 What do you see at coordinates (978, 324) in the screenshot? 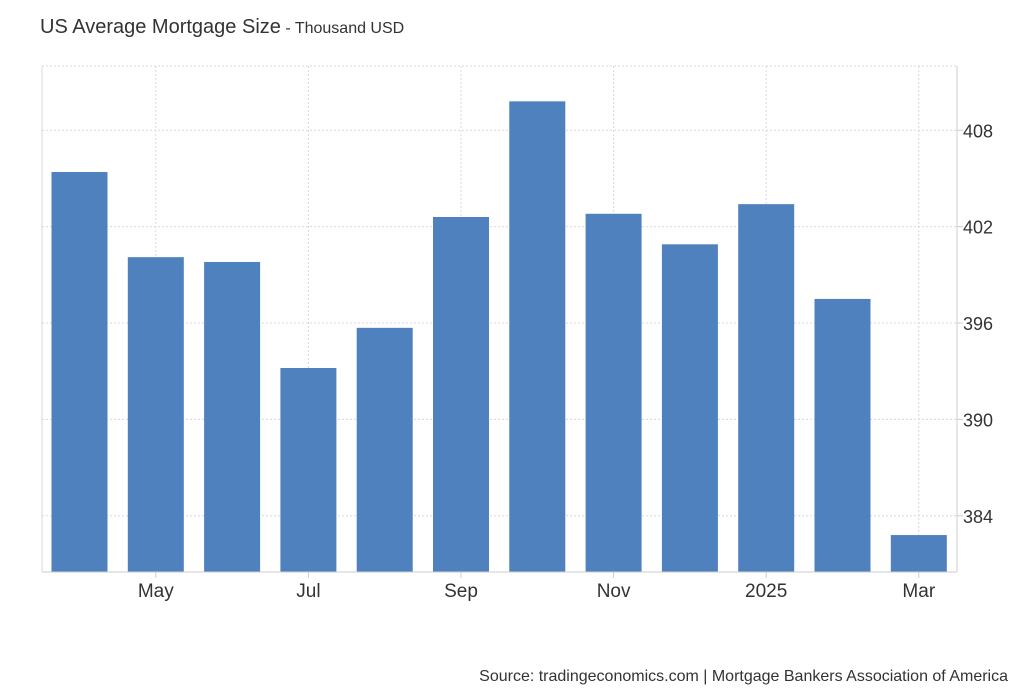
I see `y-tick-label: 396` at bounding box center [978, 324].